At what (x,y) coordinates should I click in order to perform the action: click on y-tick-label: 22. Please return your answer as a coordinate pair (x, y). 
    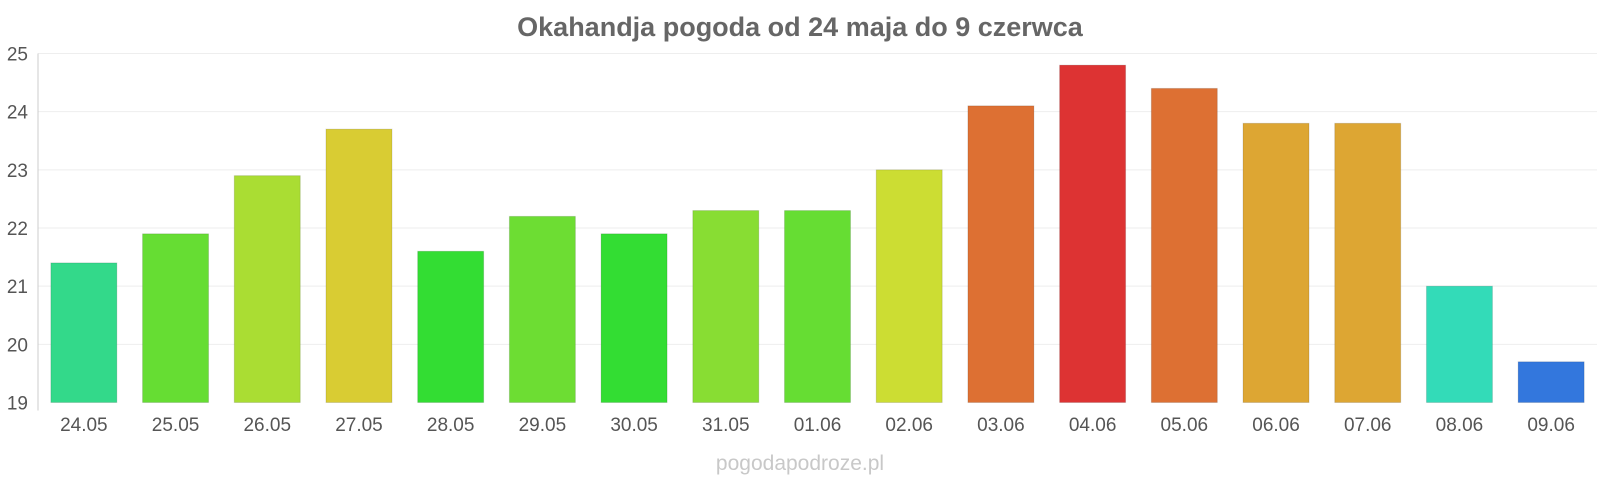
    Looking at the image, I should click on (17, 229).